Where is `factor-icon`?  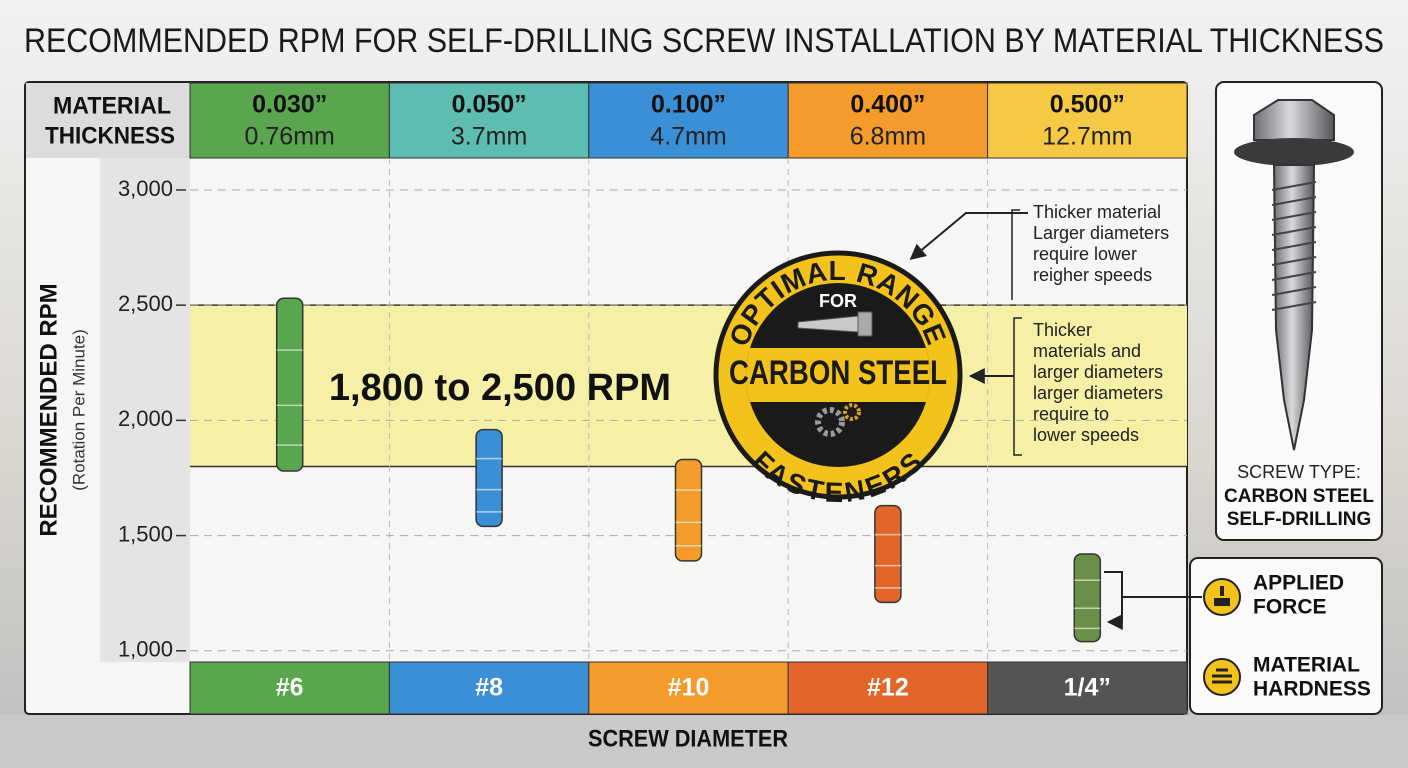
factor-icon is located at coordinates (1222, 597).